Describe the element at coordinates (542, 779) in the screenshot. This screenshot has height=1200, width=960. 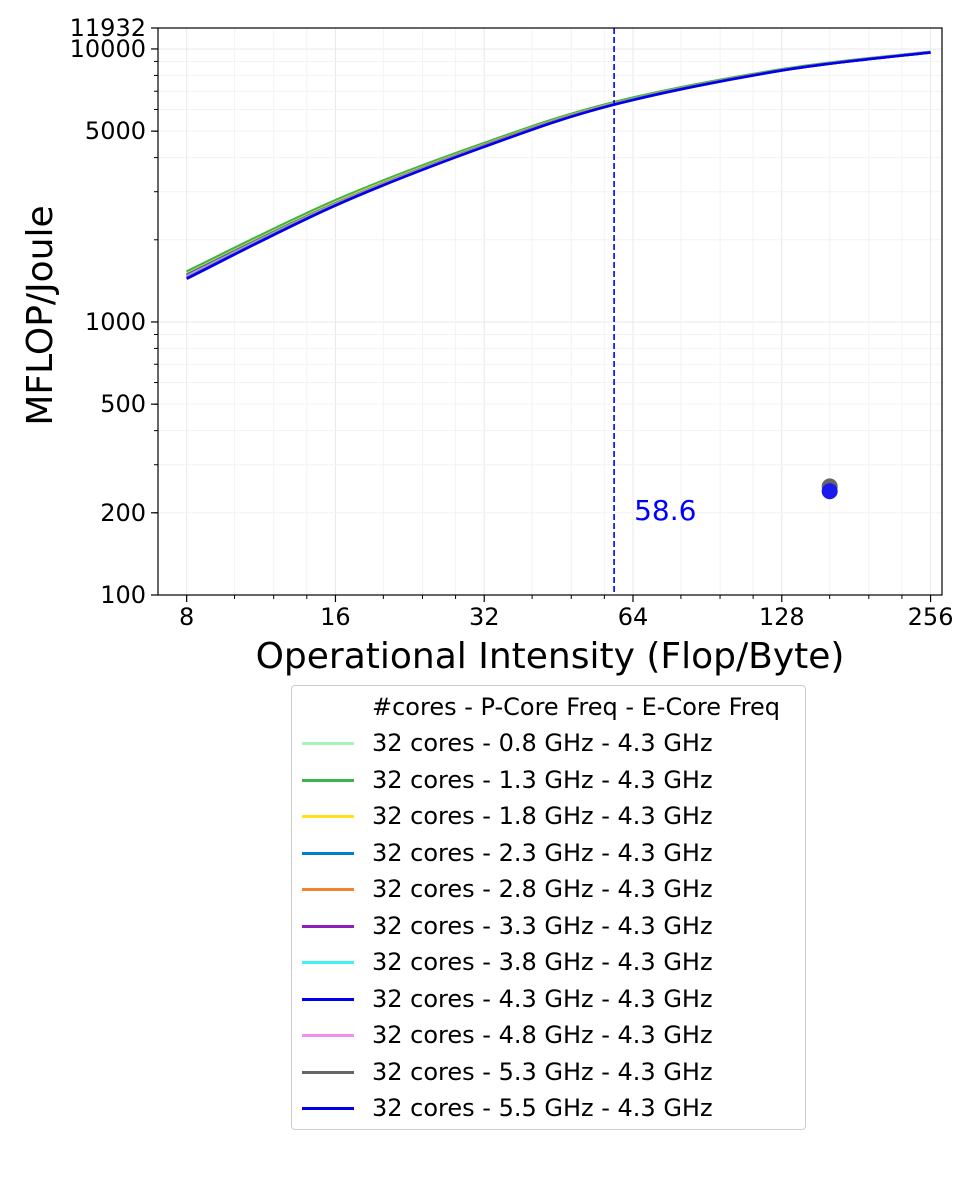
I see `legend-label: 32 cores - 1.3 GHz - 4.3 GHz` at that location.